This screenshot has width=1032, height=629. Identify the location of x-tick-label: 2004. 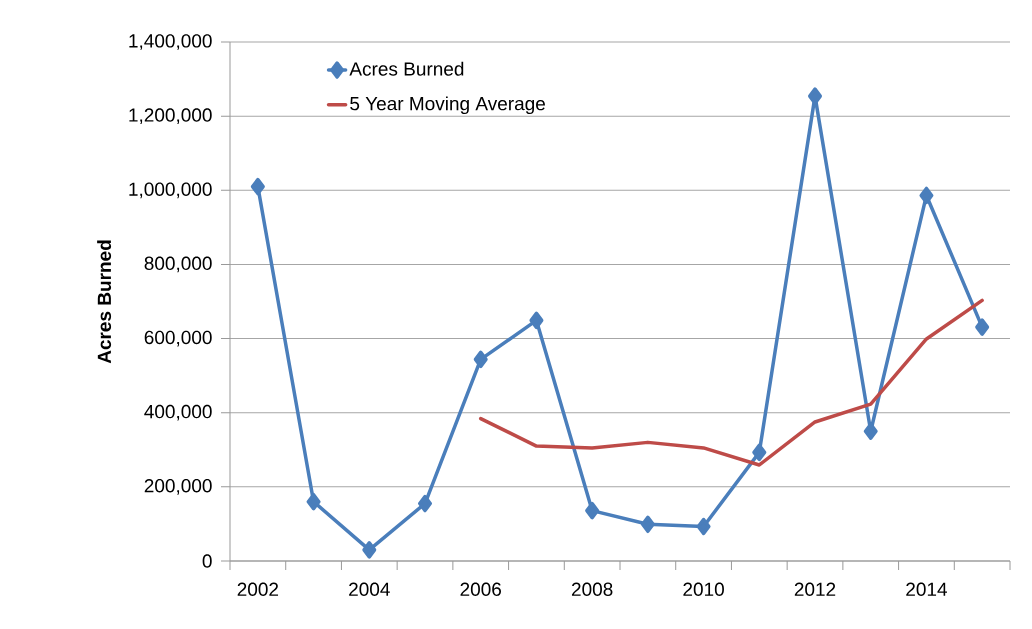
(369, 589).